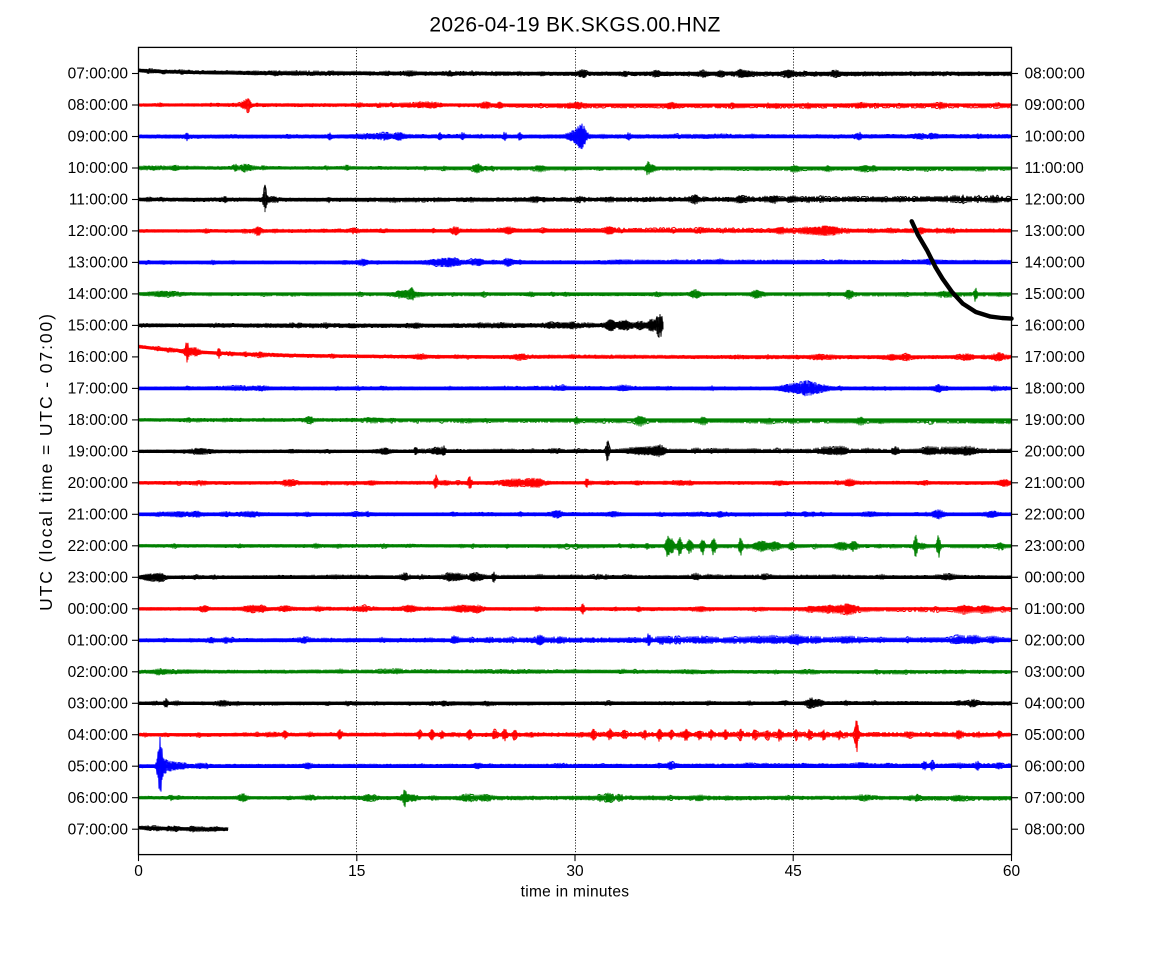 The image size is (1150, 955). What do you see at coordinates (575, 892) in the screenshot?
I see `svg-text: time in minutes` at bounding box center [575, 892].